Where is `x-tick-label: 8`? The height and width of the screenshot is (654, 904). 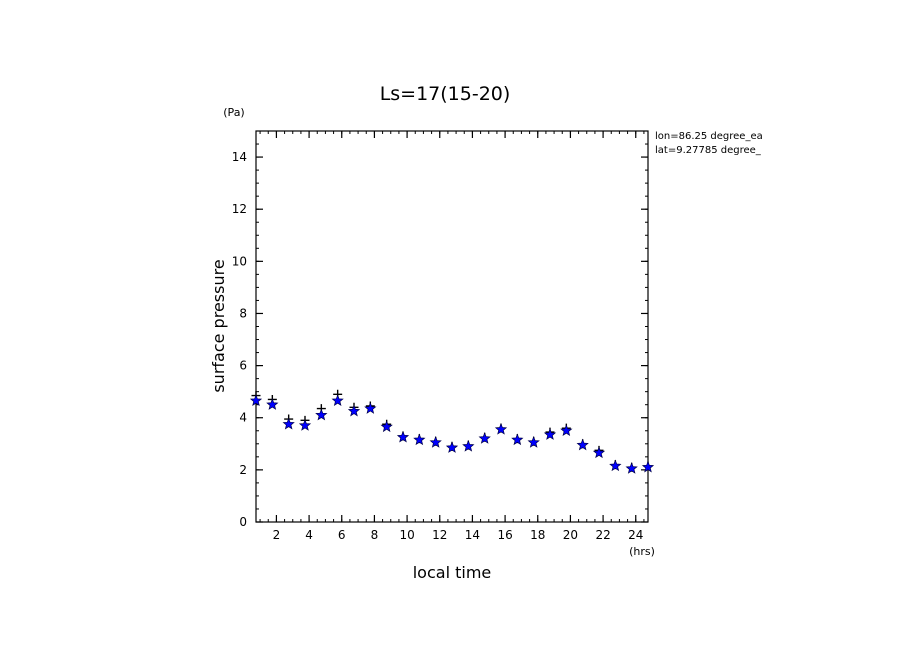
x-tick-label: 8 is located at coordinates (375, 535).